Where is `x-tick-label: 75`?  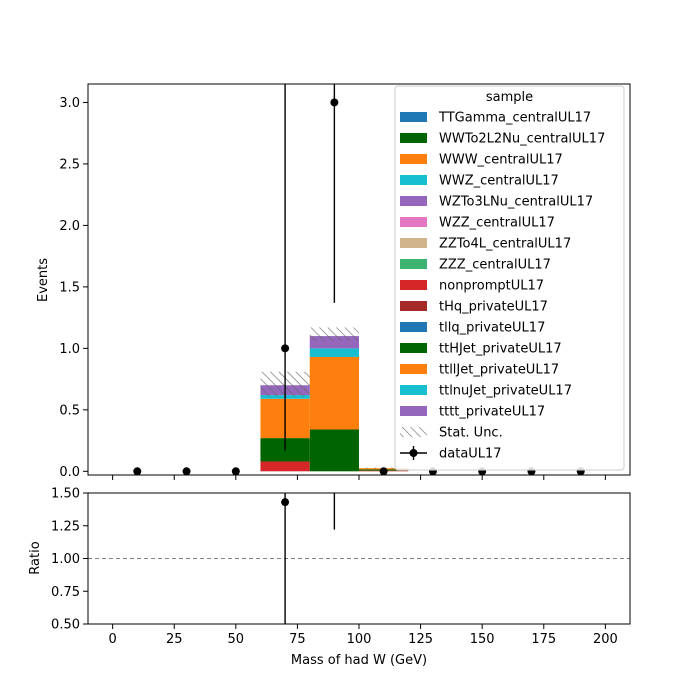 x-tick-label: 75 is located at coordinates (297, 639).